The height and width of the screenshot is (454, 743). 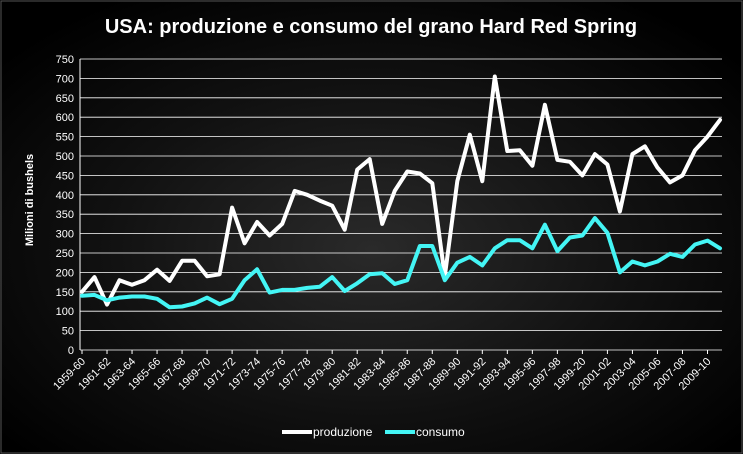 What do you see at coordinates (68, 332) in the screenshot?
I see `y-tick-label: 50` at bounding box center [68, 332].